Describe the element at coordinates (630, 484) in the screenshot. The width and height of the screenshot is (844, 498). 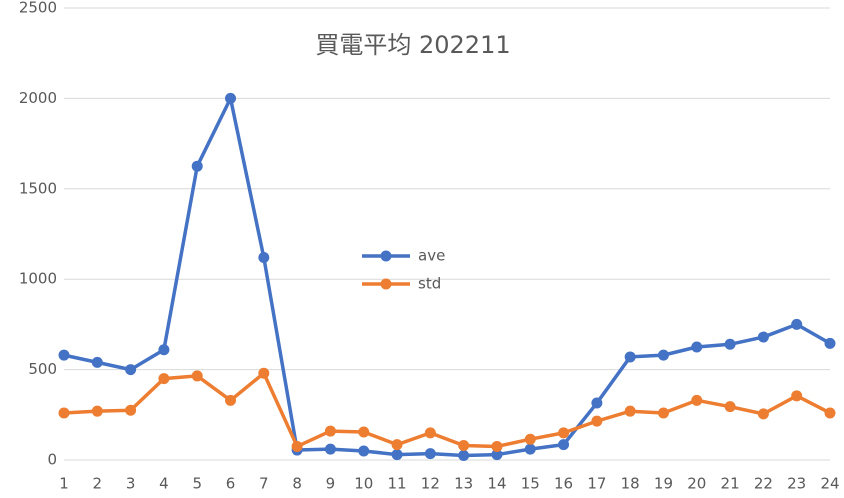
I see `x-tick-label: 18` at that location.